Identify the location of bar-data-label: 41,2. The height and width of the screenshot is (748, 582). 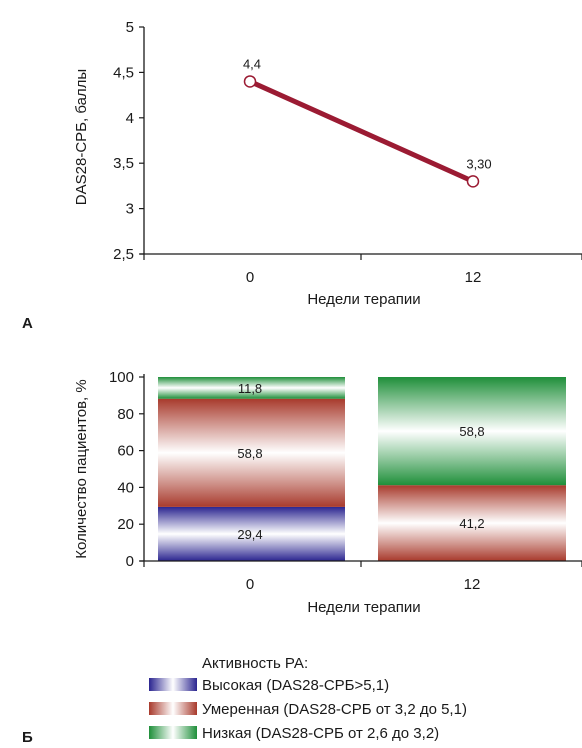
(471, 523).